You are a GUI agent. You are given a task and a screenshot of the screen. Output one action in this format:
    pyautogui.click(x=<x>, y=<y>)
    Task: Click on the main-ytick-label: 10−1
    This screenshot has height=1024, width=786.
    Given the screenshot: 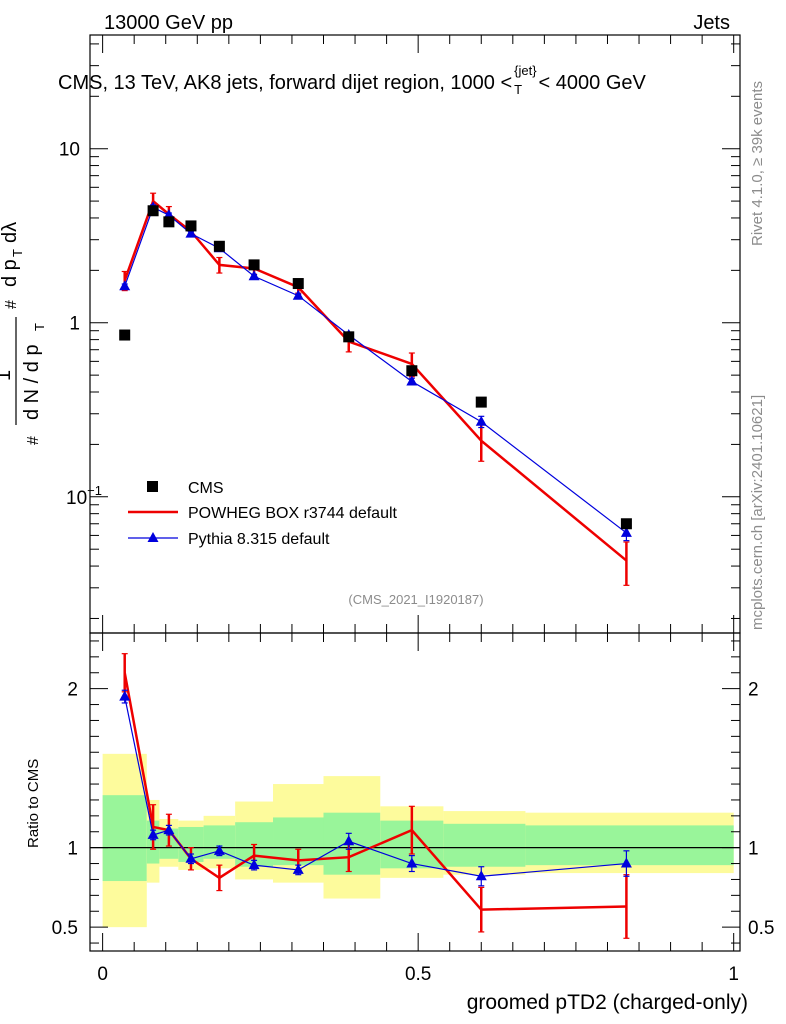 What is the action you would take?
    pyautogui.click(x=84, y=496)
    